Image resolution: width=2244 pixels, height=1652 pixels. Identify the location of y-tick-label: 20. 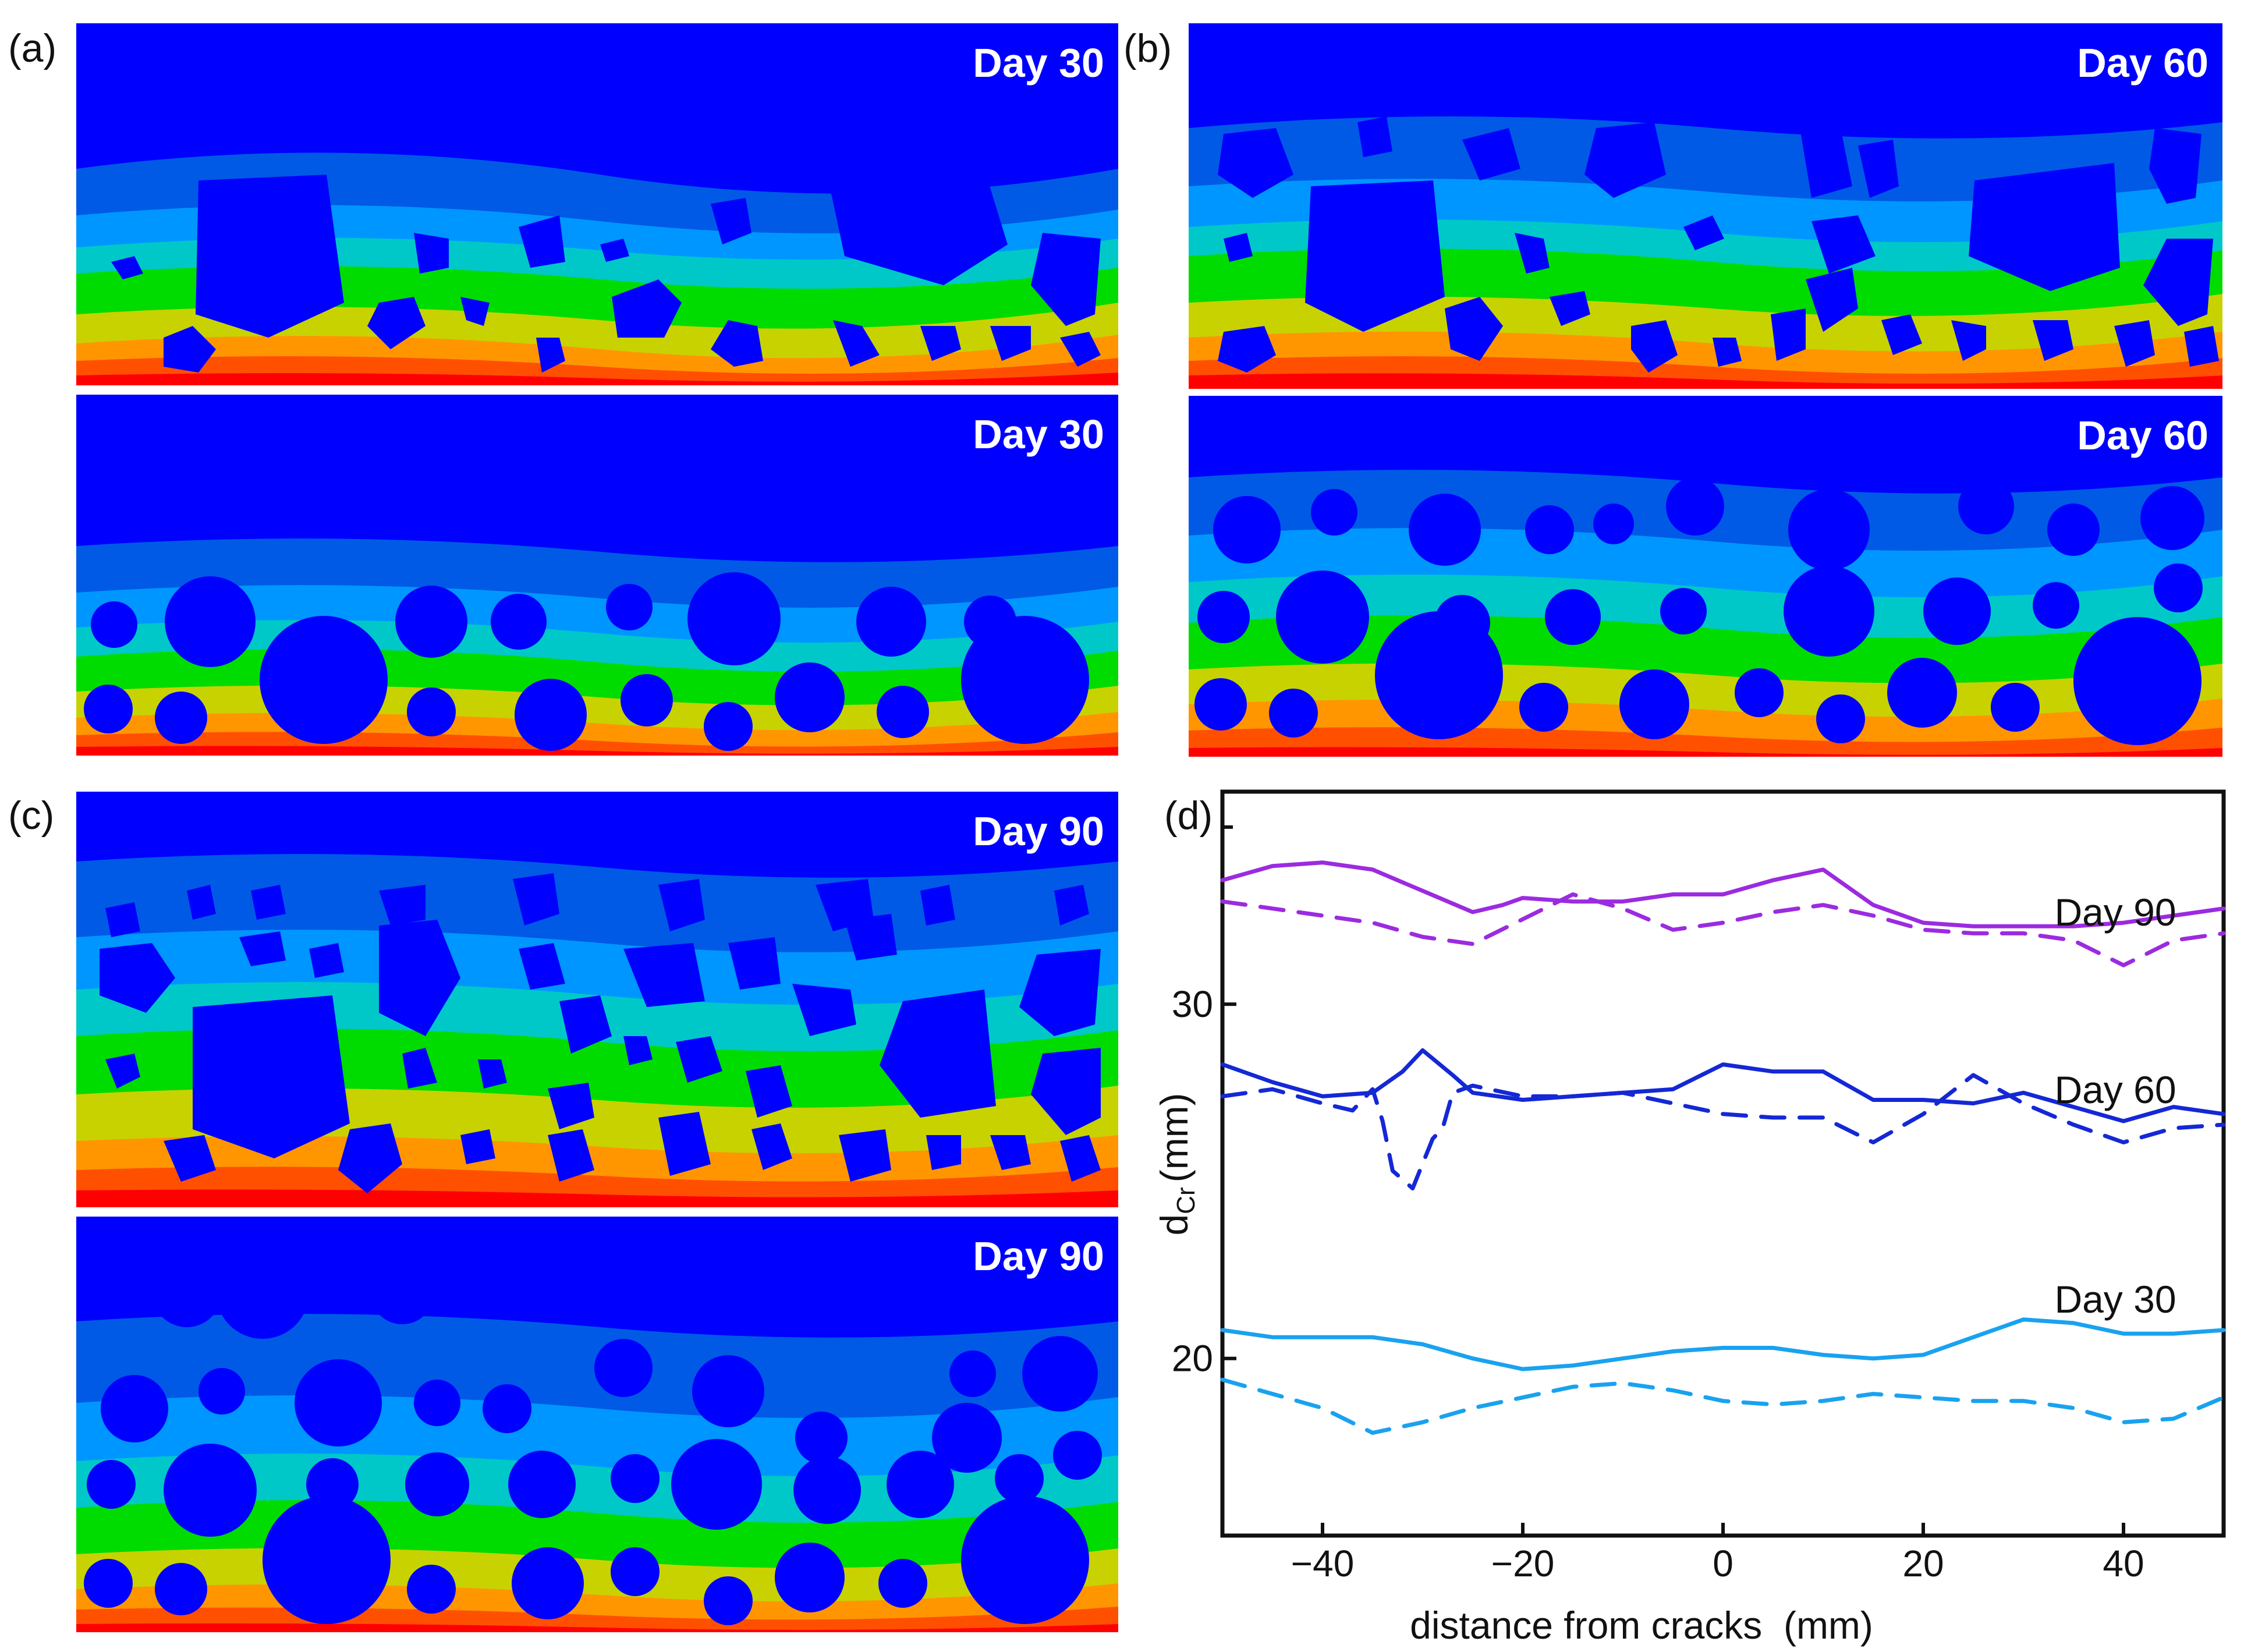
(1193, 1359).